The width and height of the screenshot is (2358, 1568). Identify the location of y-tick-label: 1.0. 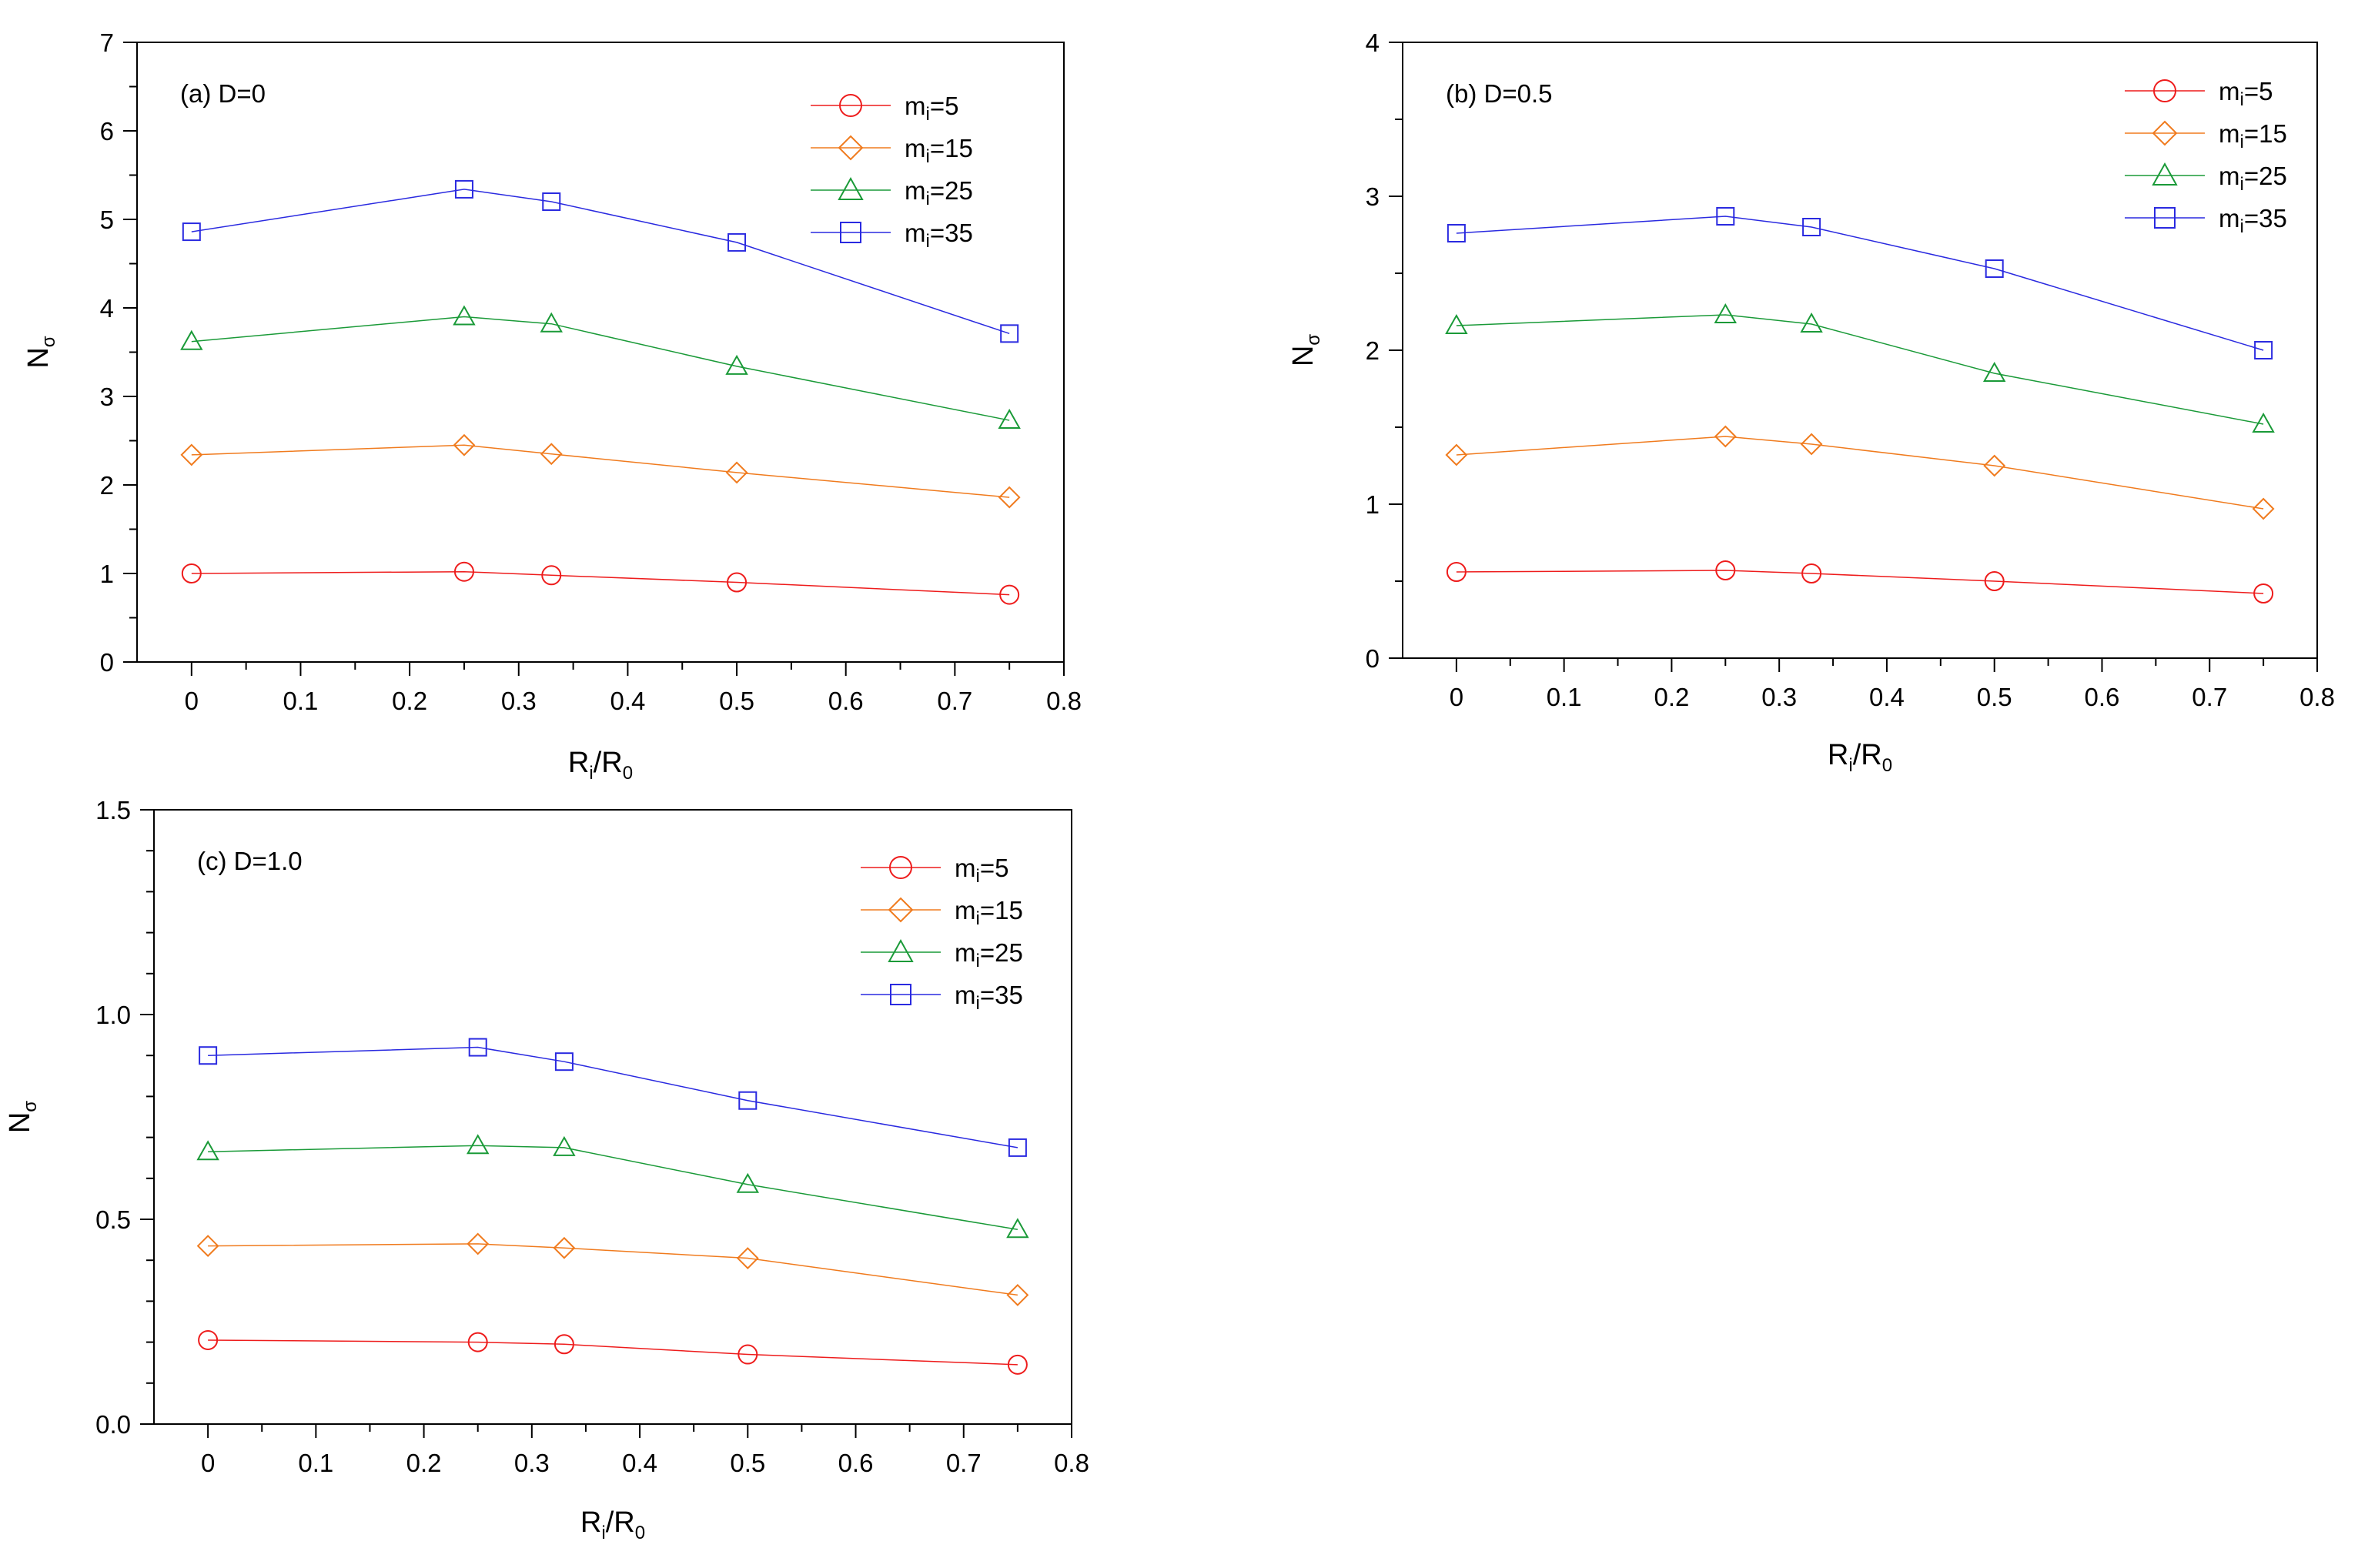
(113, 1015).